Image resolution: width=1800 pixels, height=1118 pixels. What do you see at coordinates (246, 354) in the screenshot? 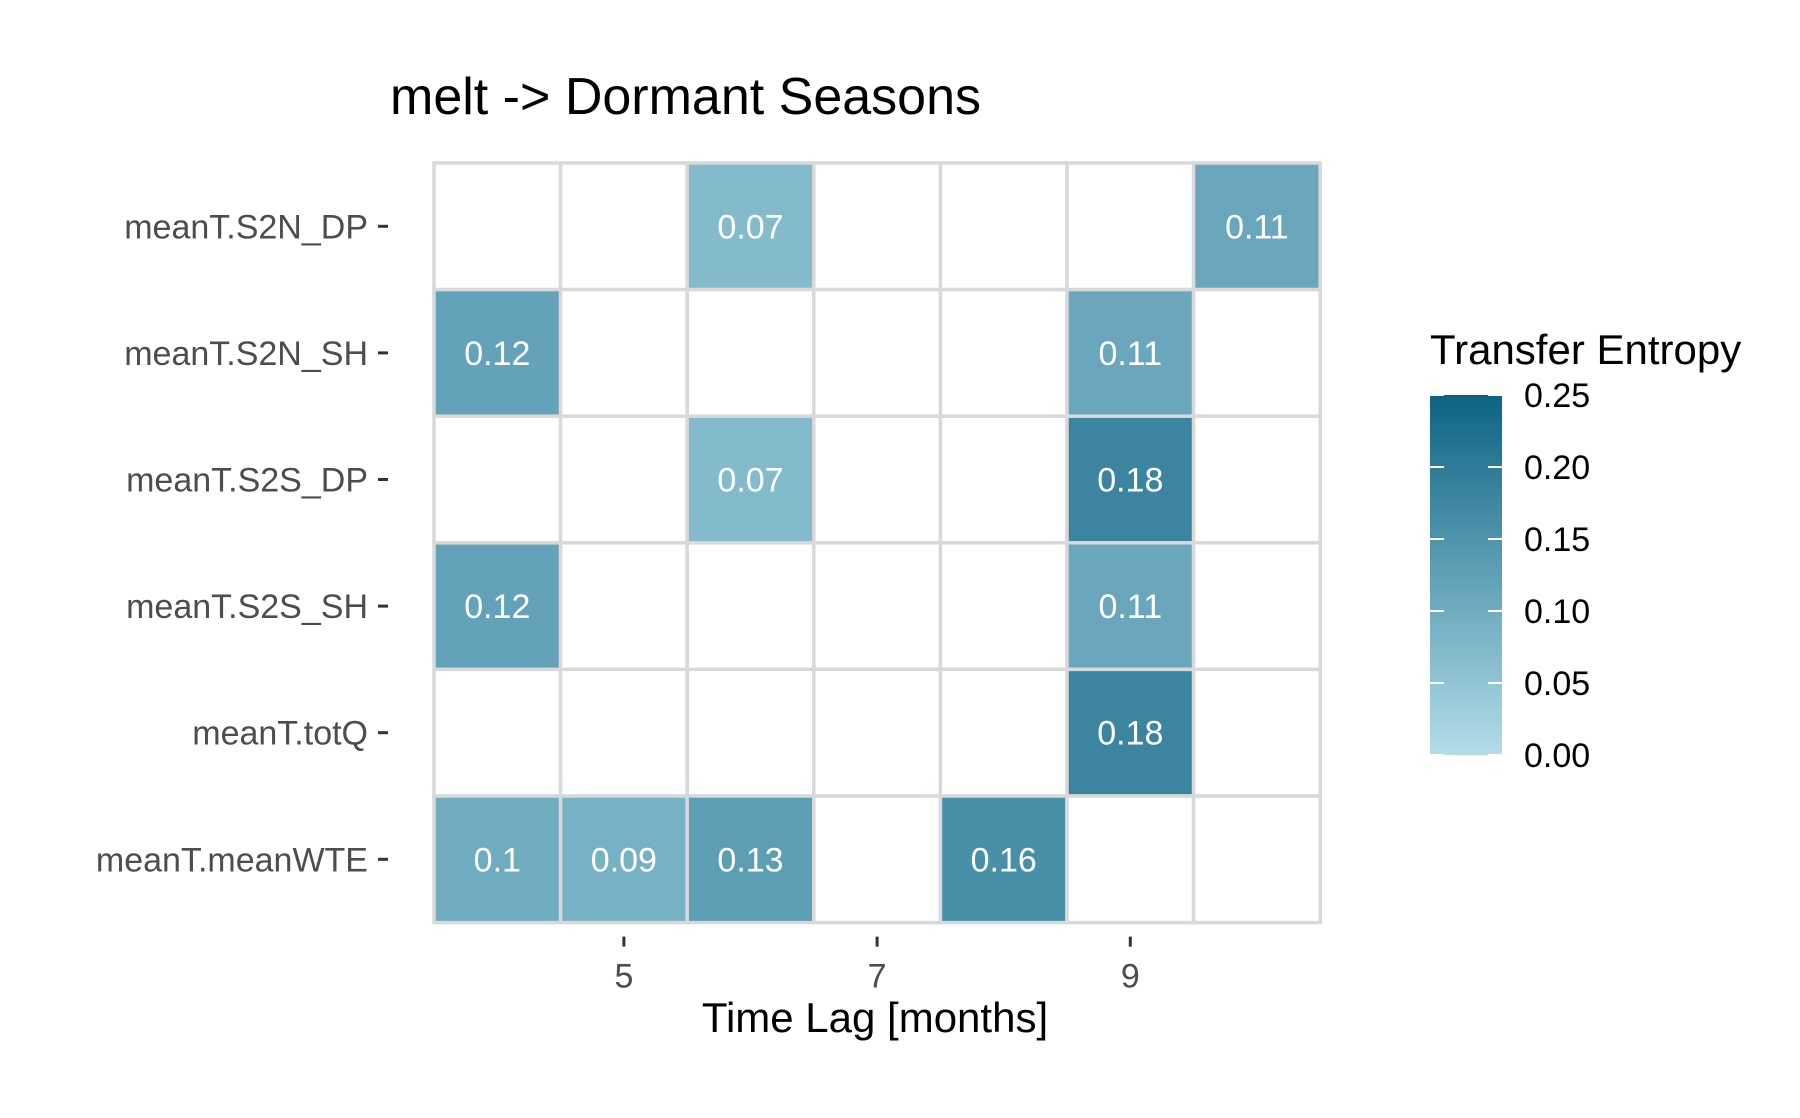
I see `y-tick-label: meanT.S2N_SH` at bounding box center [246, 354].